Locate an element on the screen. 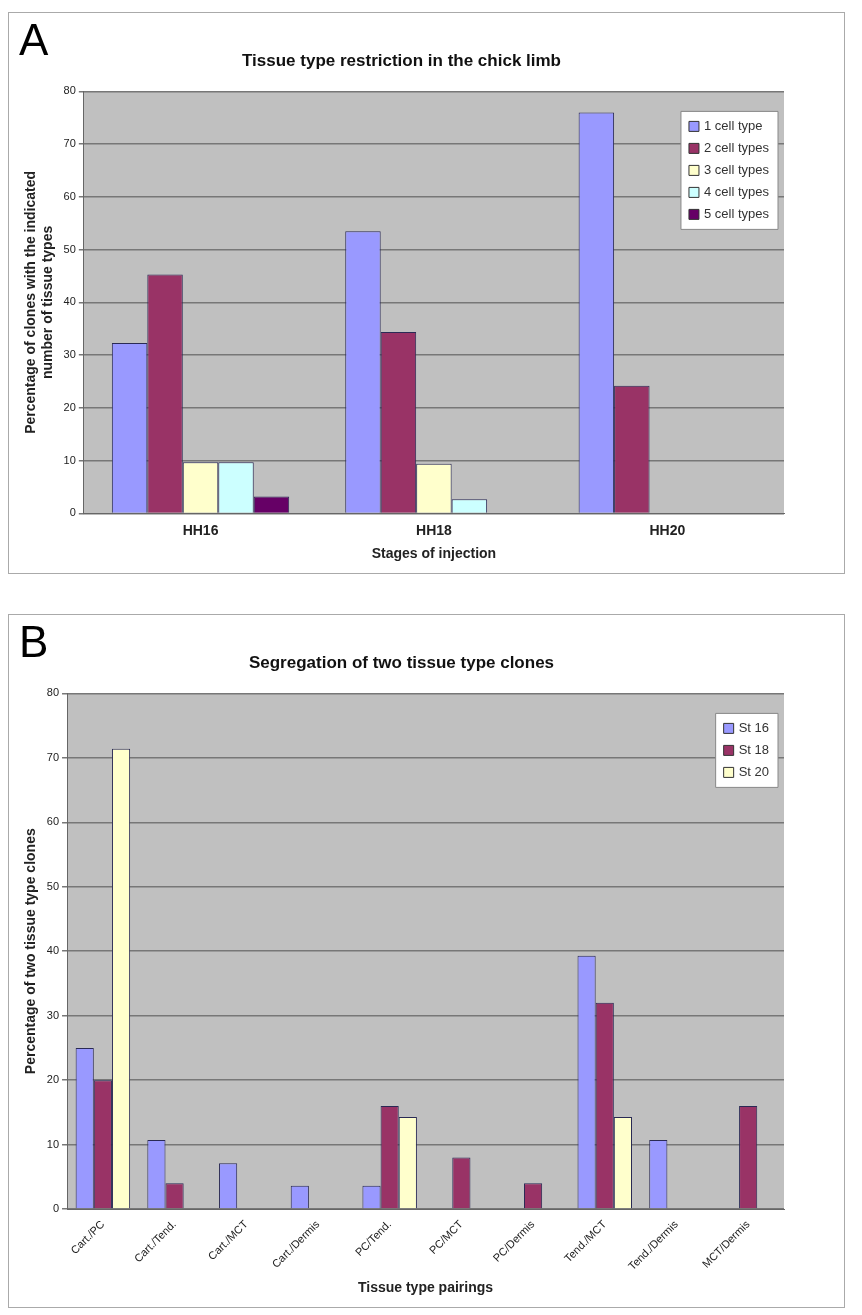 The width and height of the screenshot is (862, 1315). y-axis-title: Percentage of clones with the indicated number of tissue types is located at coordinates (39, 302).